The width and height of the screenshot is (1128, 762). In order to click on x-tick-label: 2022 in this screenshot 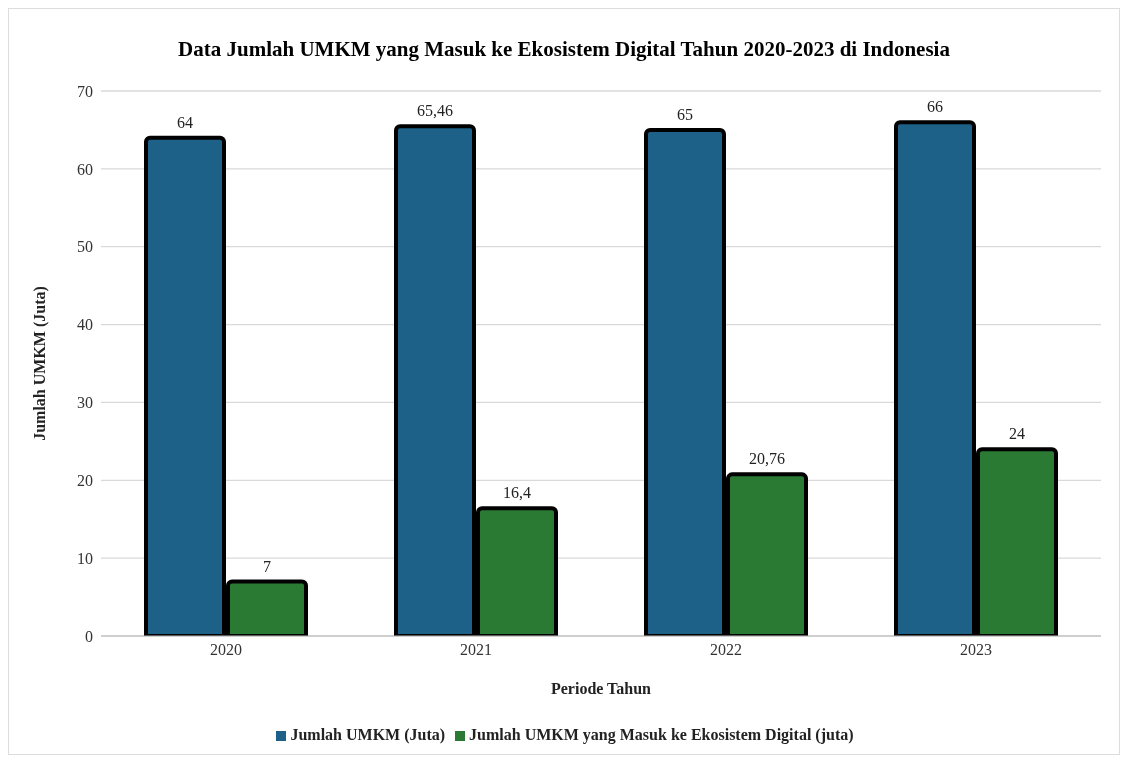, I will do `click(726, 650)`.